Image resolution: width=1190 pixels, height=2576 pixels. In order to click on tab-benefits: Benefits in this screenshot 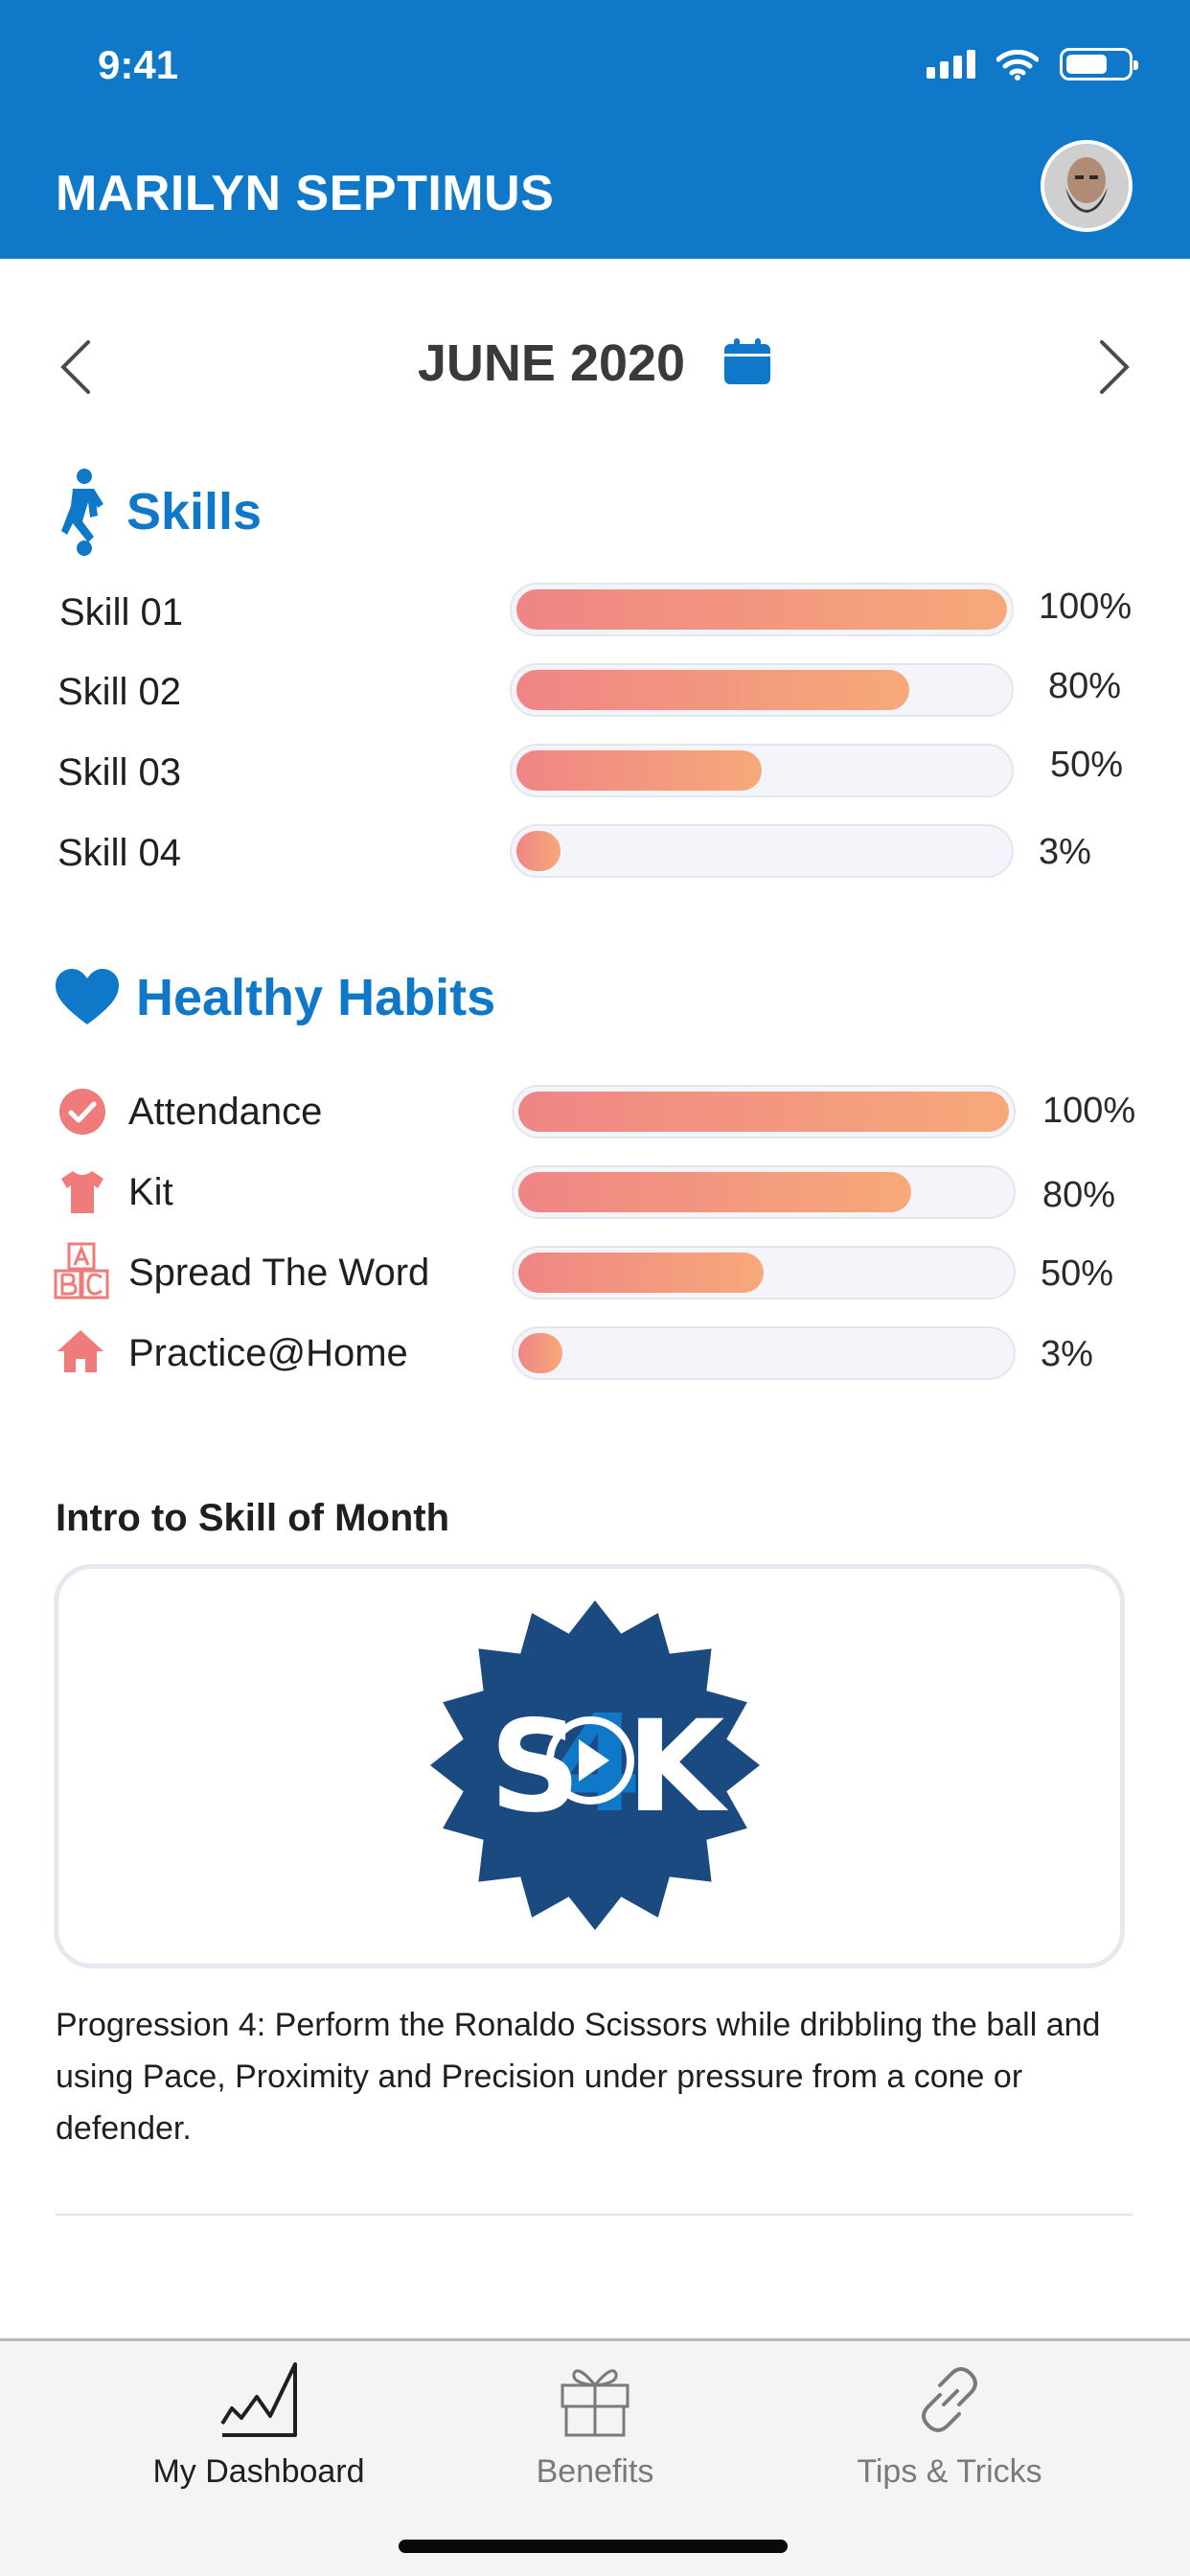, I will do `click(595, 2425)`.